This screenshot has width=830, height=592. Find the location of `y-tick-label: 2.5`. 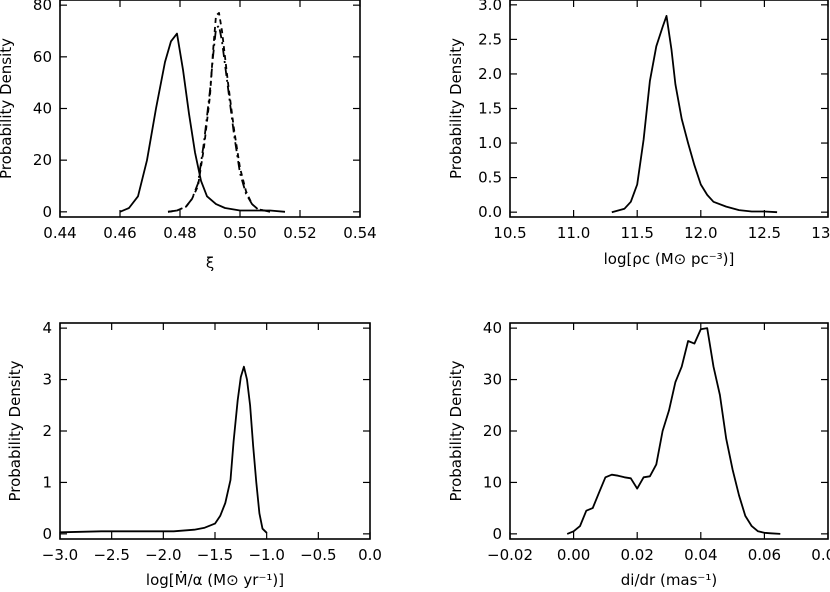

y-tick-label: 2.5 is located at coordinates (490, 39).